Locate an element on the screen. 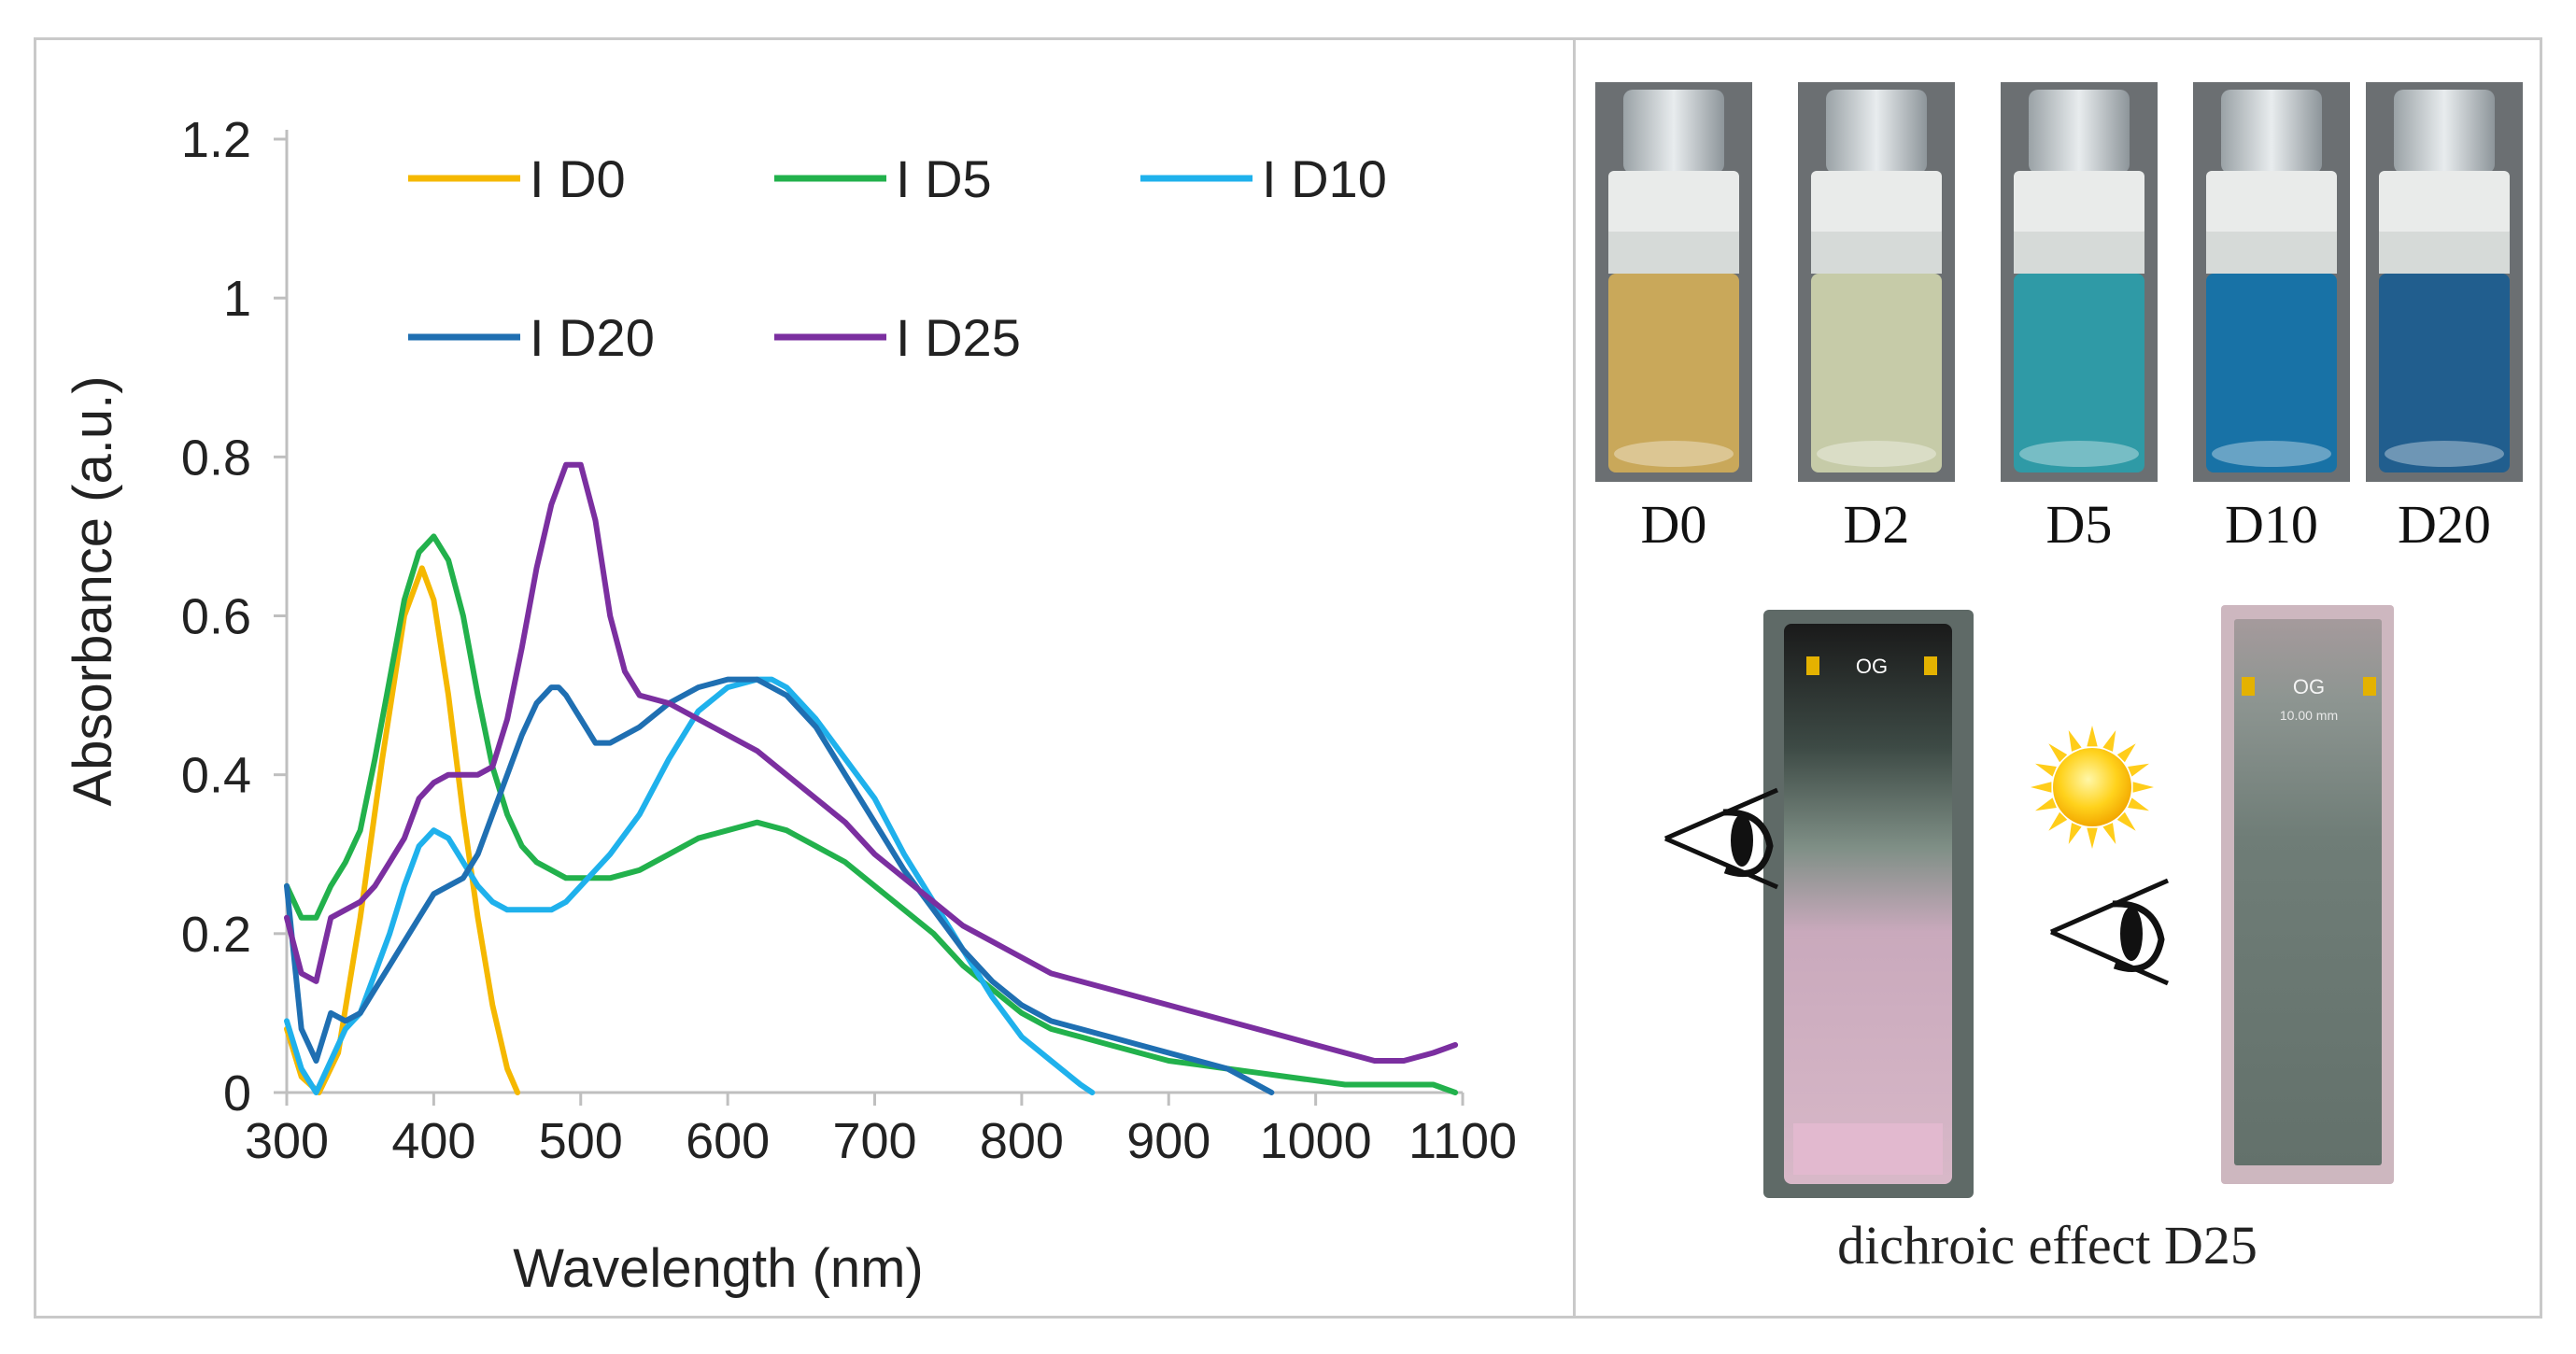 This screenshot has height=1354, width=2576. logo-mark-left is located at coordinates (1812, 666).